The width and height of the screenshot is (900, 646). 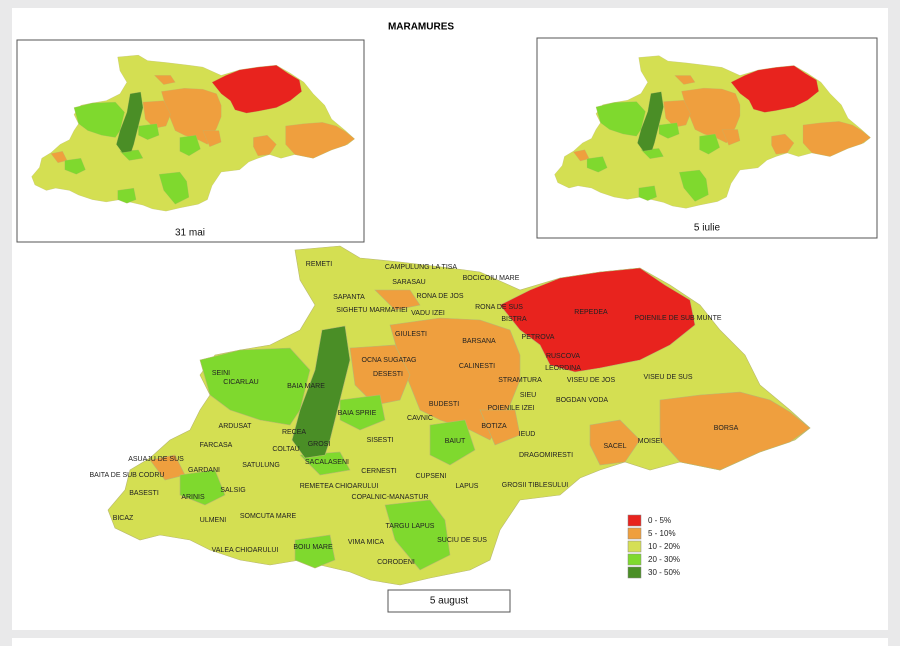 What do you see at coordinates (313, 547) in the screenshot?
I see `place-label: BOIU MARE` at bounding box center [313, 547].